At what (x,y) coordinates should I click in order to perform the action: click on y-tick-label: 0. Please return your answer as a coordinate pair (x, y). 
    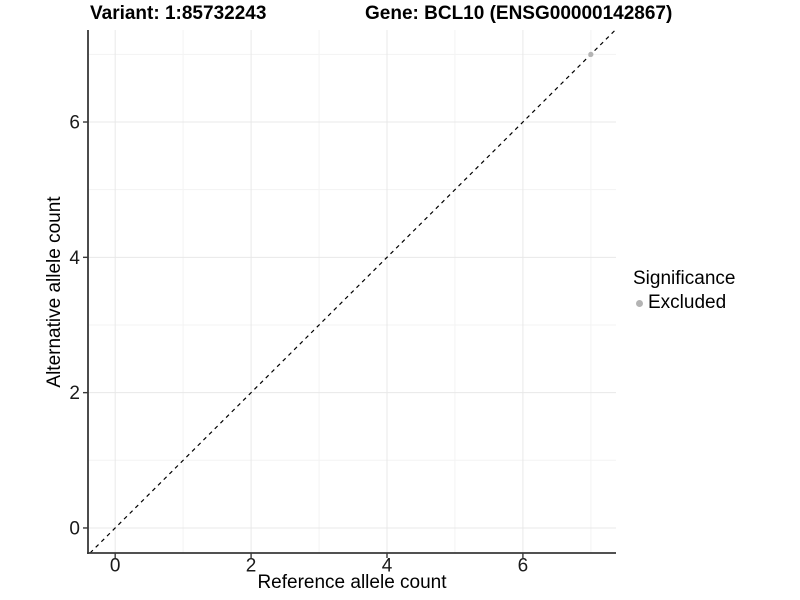
    Looking at the image, I should click on (74, 528).